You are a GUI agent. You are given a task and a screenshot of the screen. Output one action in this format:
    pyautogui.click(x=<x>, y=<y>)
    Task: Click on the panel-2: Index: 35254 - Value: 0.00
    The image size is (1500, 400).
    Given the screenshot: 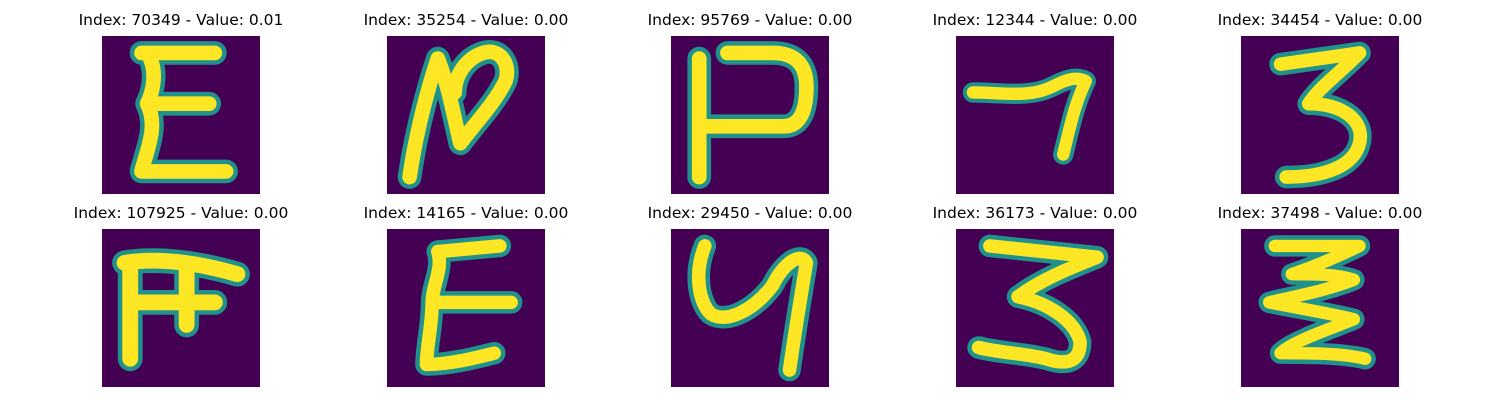 What is the action you would take?
    pyautogui.click(x=466, y=102)
    